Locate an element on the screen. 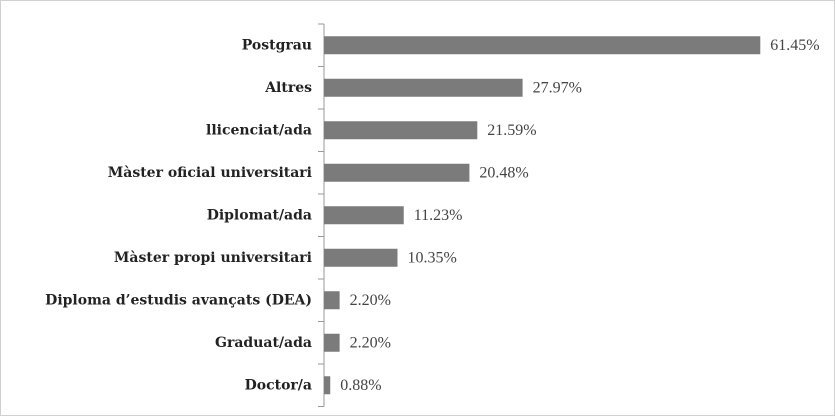 The width and height of the screenshot is (835, 416). value-label: 27.97% is located at coordinates (557, 87).